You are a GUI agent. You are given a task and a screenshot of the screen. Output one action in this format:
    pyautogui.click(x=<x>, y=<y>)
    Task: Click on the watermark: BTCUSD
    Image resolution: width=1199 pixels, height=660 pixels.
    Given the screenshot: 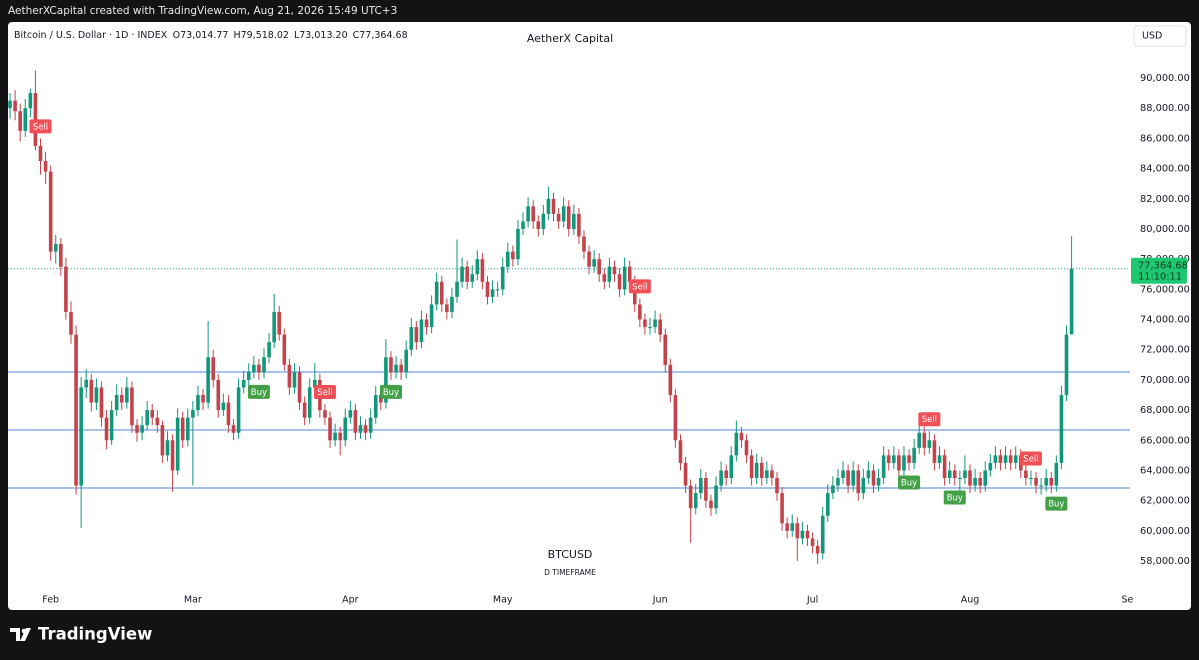 What is the action you would take?
    pyautogui.click(x=570, y=554)
    